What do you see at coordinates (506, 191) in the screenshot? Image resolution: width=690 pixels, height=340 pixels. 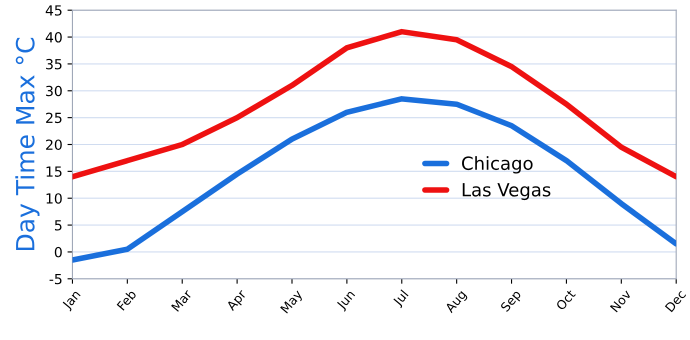 I see `legend-label: Las Vegas` at bounding box center [506, 191].